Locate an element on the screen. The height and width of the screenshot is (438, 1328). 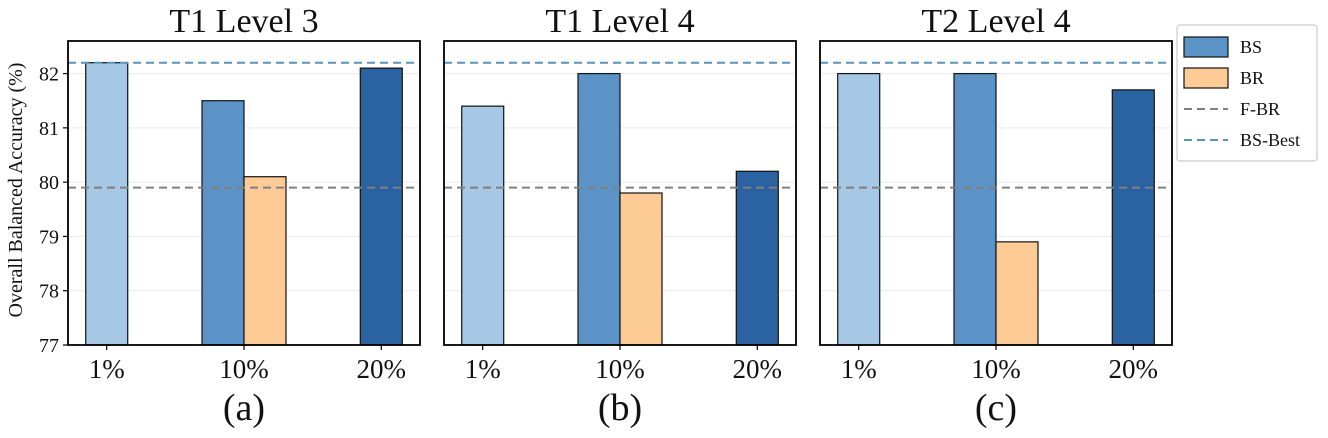
y-tick-label: 81 is located at coordinates (49, 129).